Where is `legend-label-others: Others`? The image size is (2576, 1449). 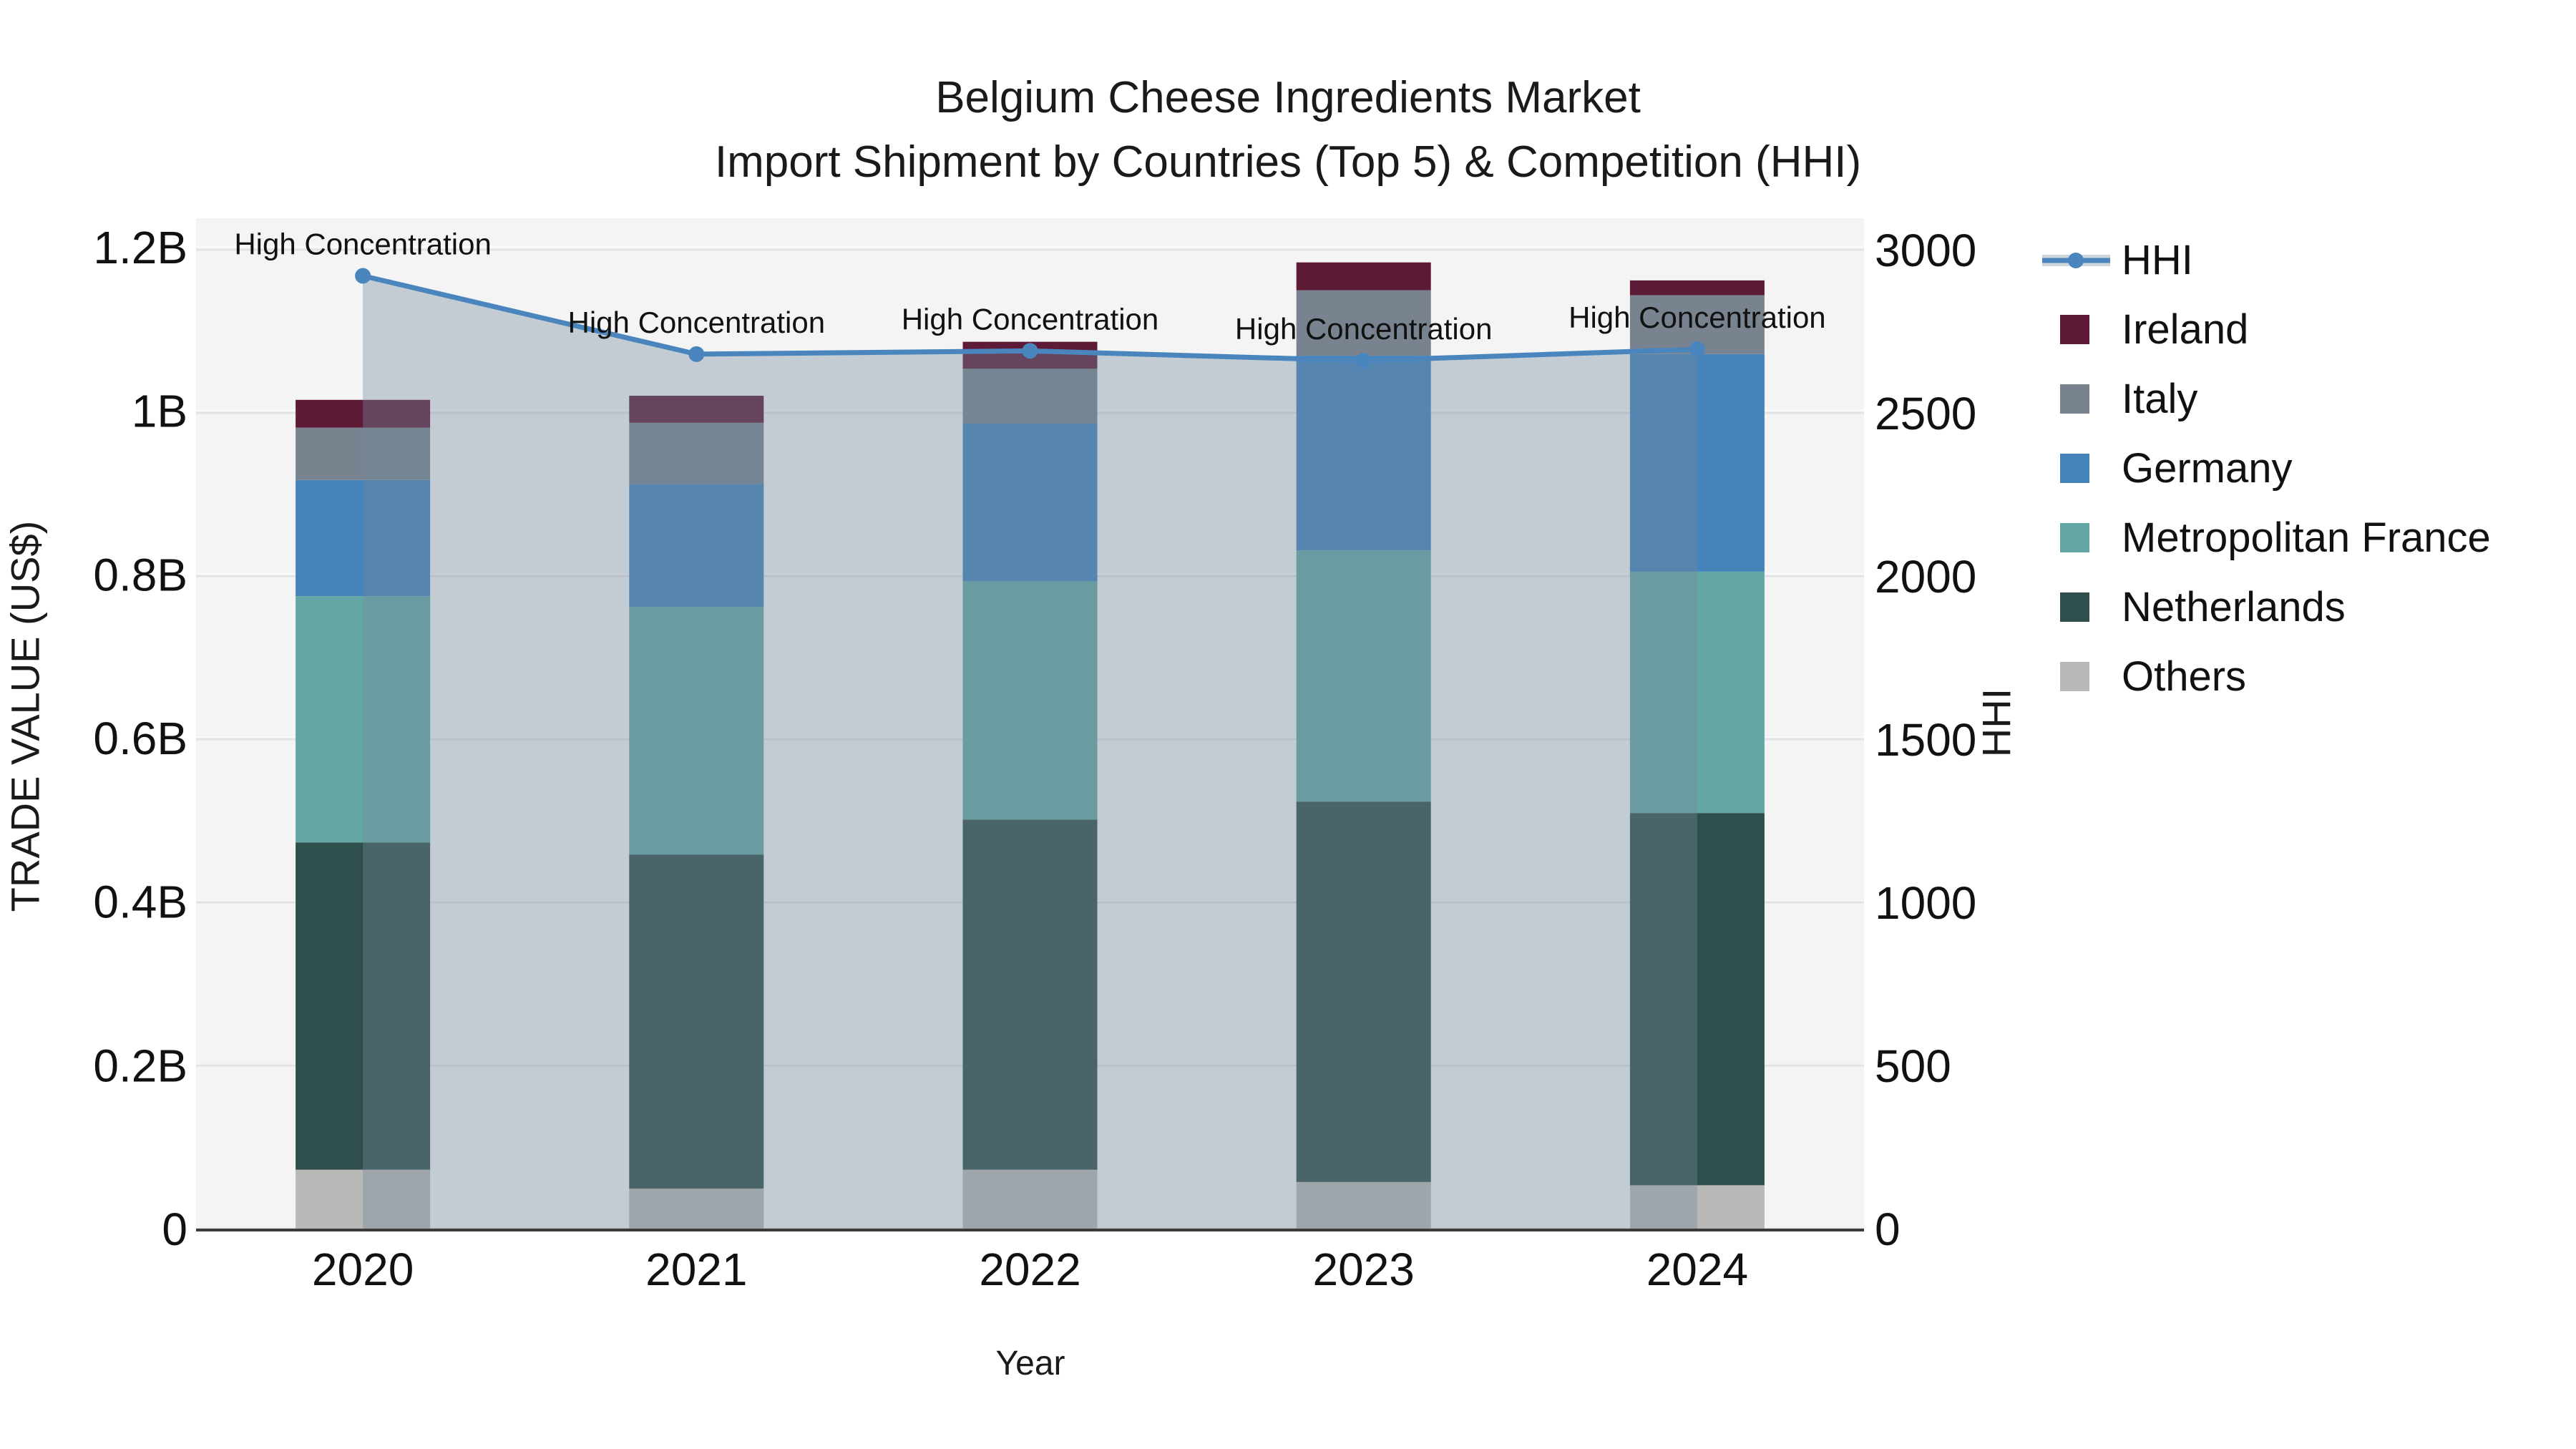 legend-label-others: Others is located at coordinates (2184, 676).